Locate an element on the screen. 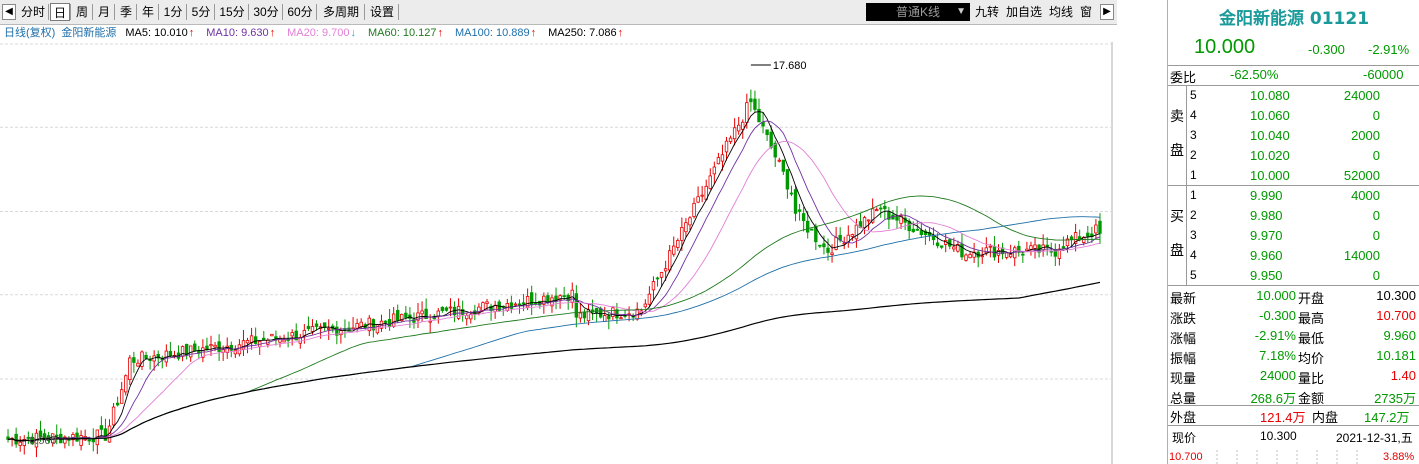  outer-inner-row: 外盘 121.4万 内盘 147.2万 is located at coordinates (1293, 415).